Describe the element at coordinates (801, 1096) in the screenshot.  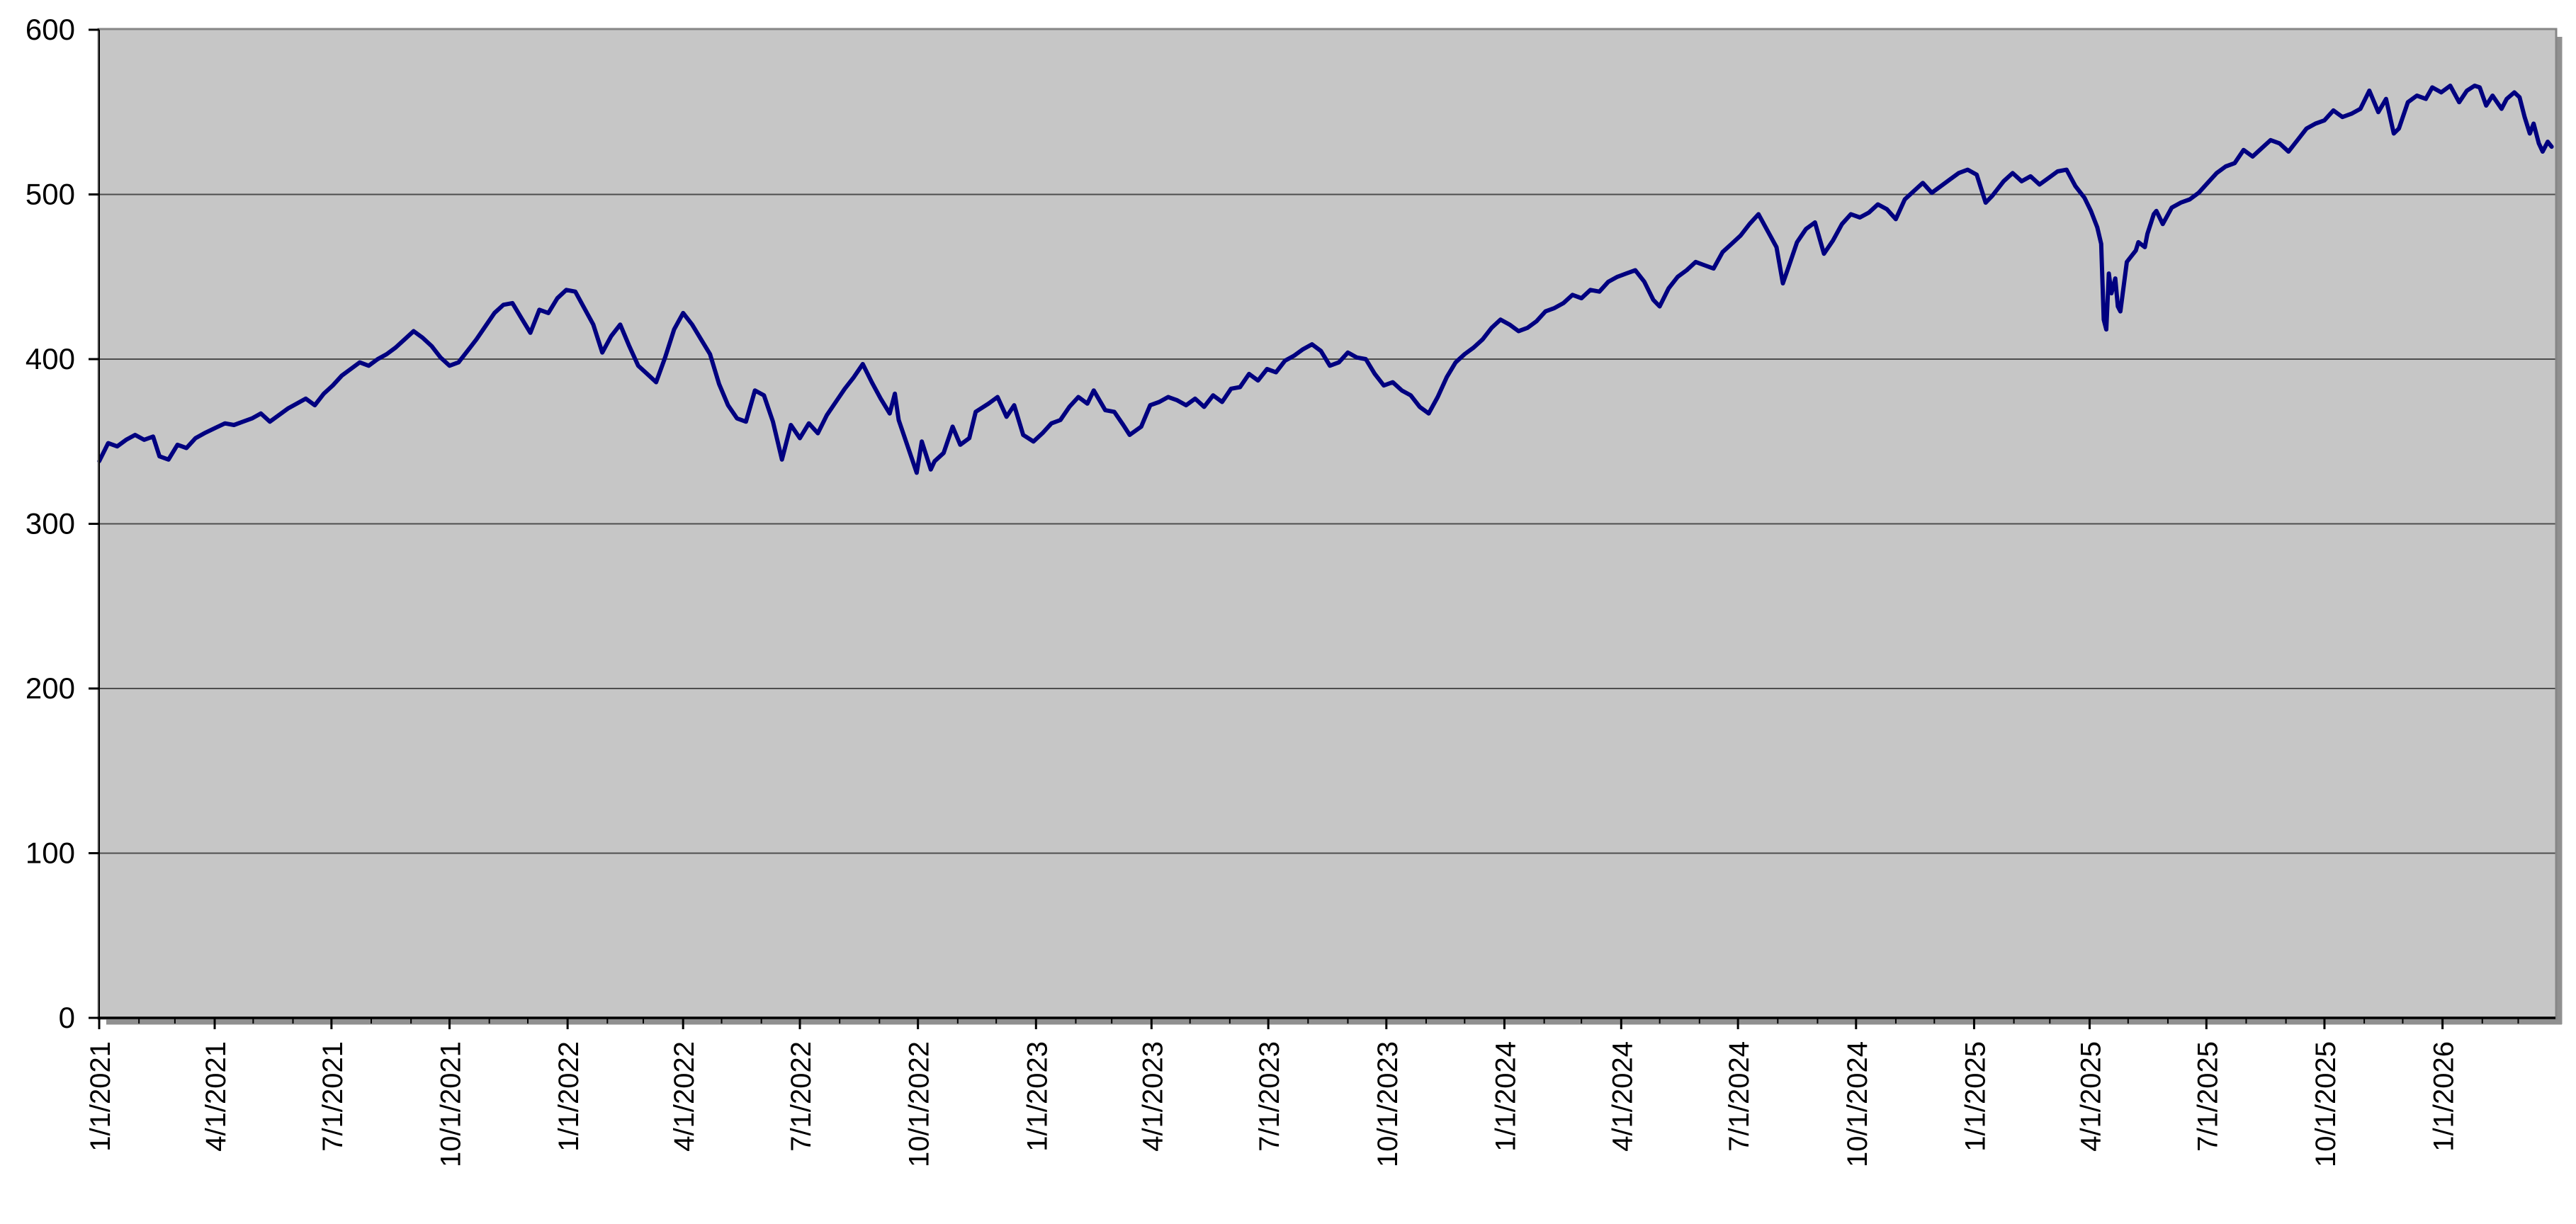
I see `x-tick-label: 7/1/2022` at that location.